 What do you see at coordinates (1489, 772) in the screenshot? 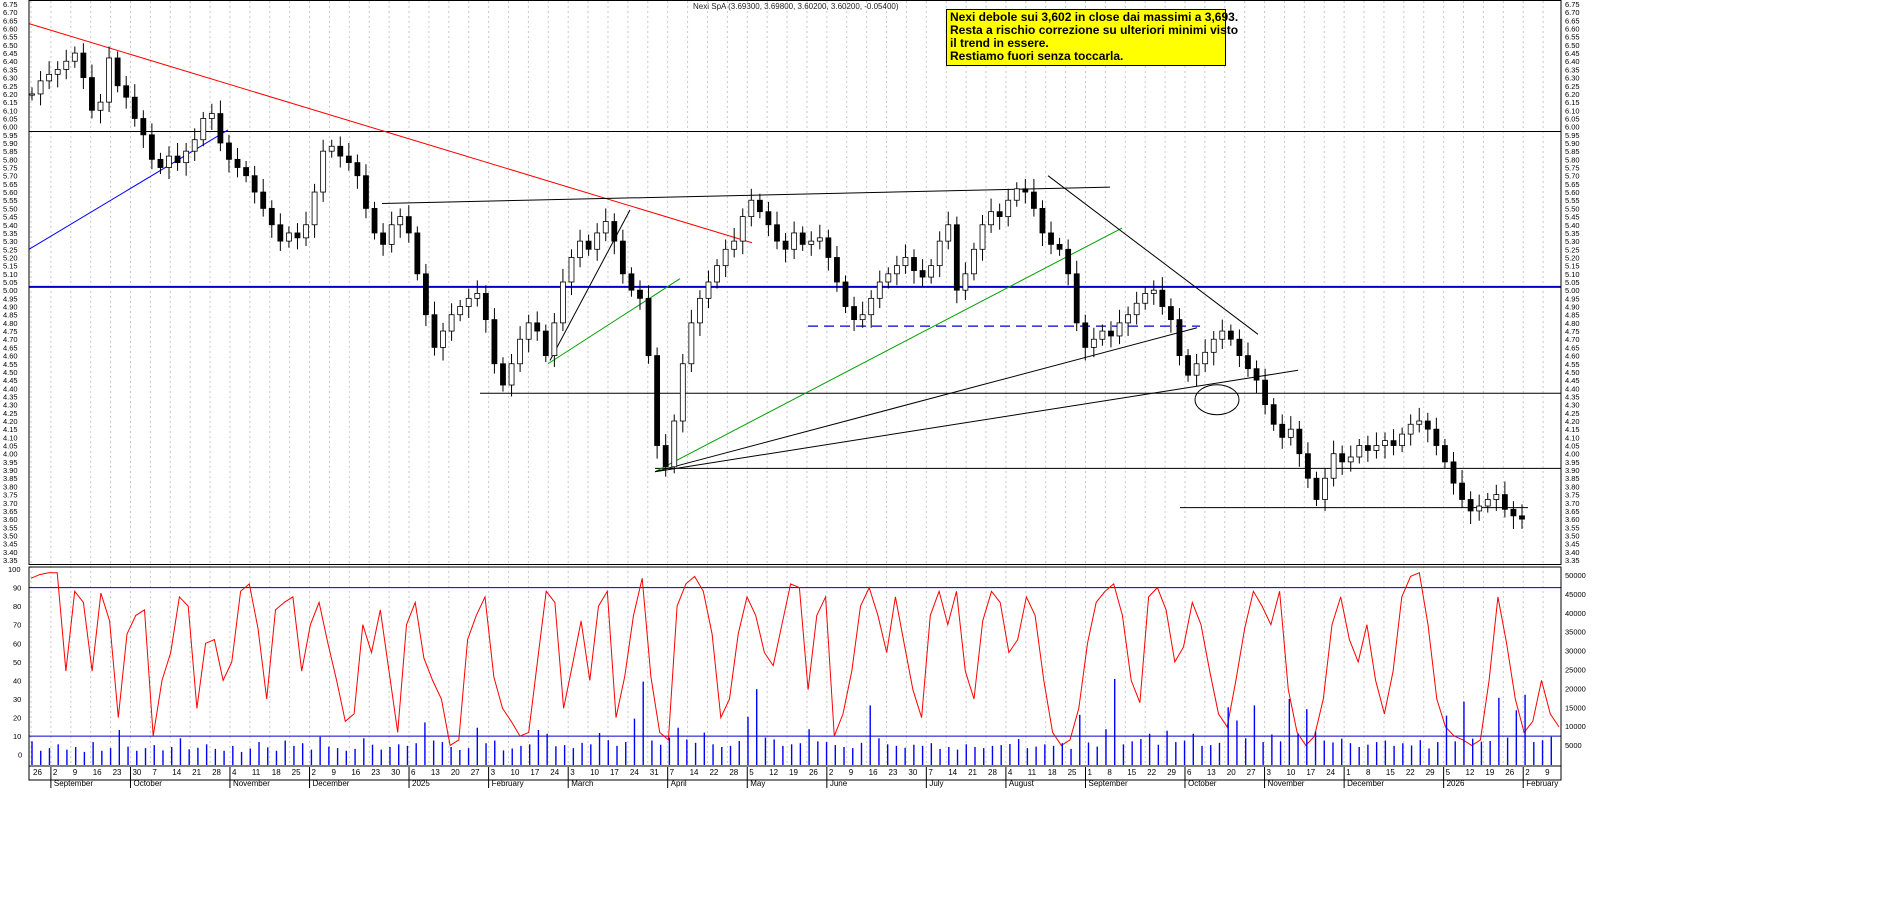
I see `date-day-label: 19` at bounding box center [1489, 772].